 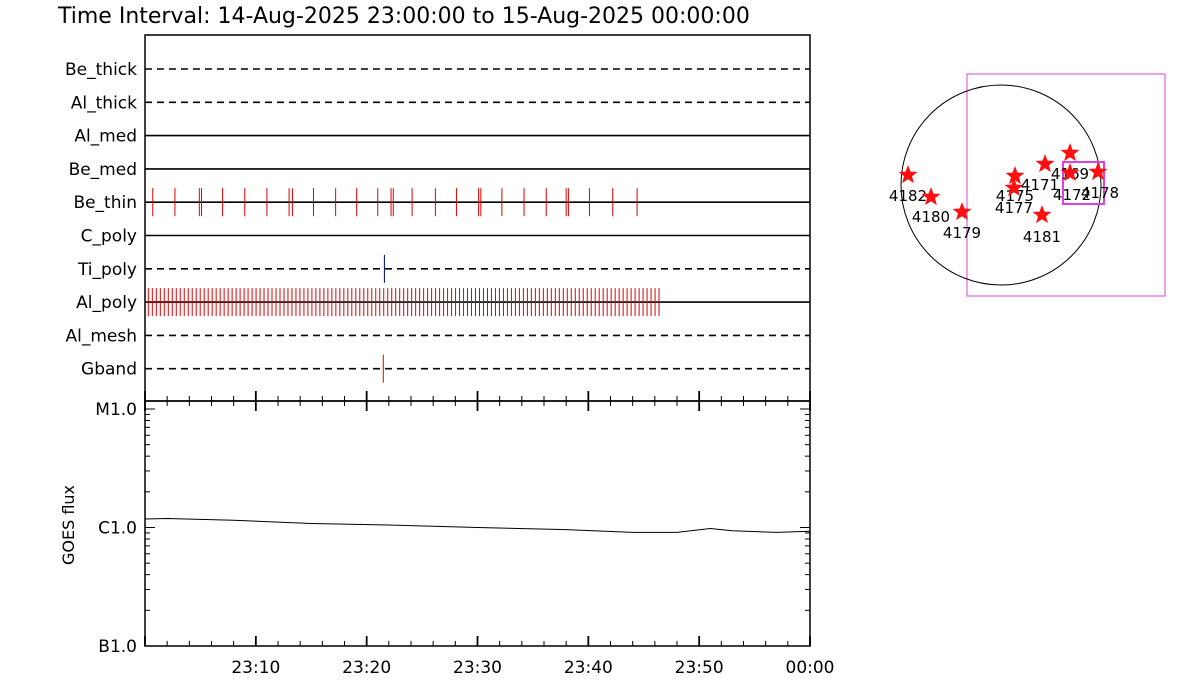 What do you see at coordinates (106, 303) in the screenshot?
I see `filter-label: Al_poly` at bounding box center [106, 303].